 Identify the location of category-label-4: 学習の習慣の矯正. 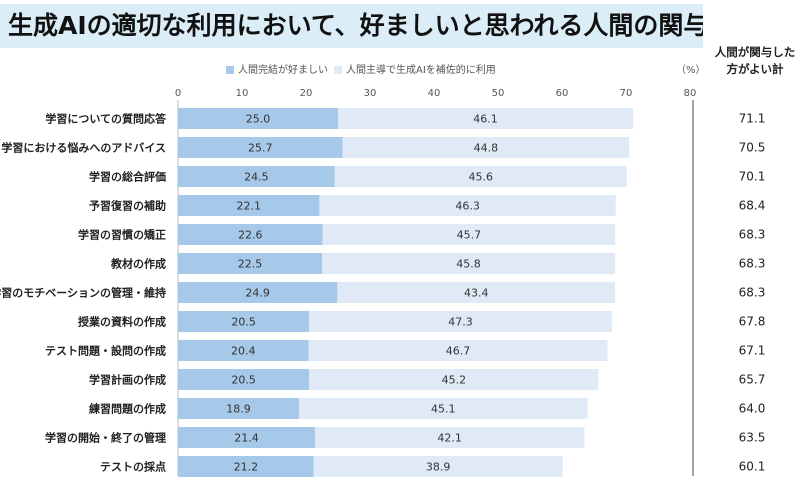
(122, 235).